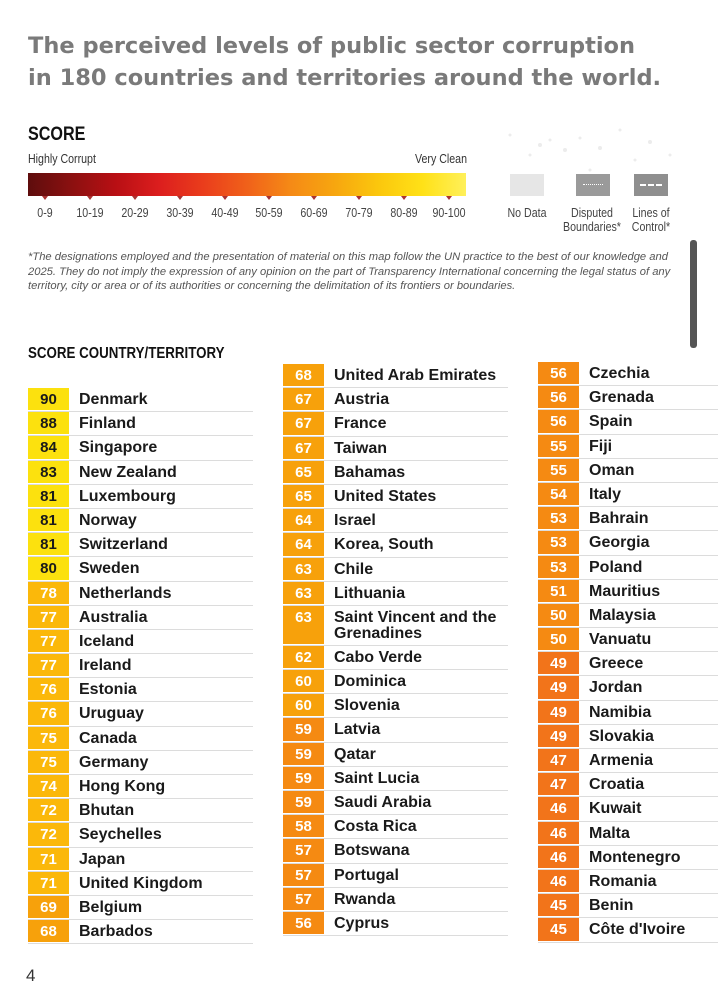 Image resolution: width=718 pixels, height=1000 pixels. I want to click on country-name: Croatia, so click(617, 785).